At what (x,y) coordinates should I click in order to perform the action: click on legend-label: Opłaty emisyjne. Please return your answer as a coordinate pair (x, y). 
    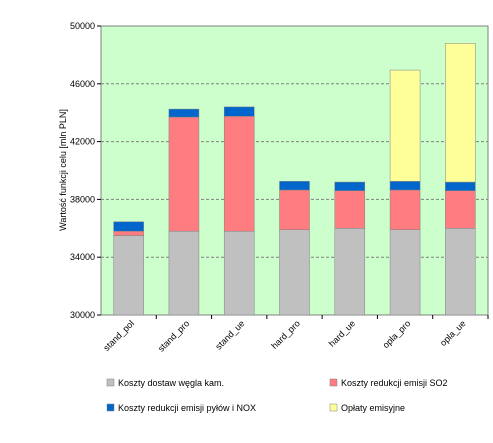
    Looking at the image, I should click on (373, 408).